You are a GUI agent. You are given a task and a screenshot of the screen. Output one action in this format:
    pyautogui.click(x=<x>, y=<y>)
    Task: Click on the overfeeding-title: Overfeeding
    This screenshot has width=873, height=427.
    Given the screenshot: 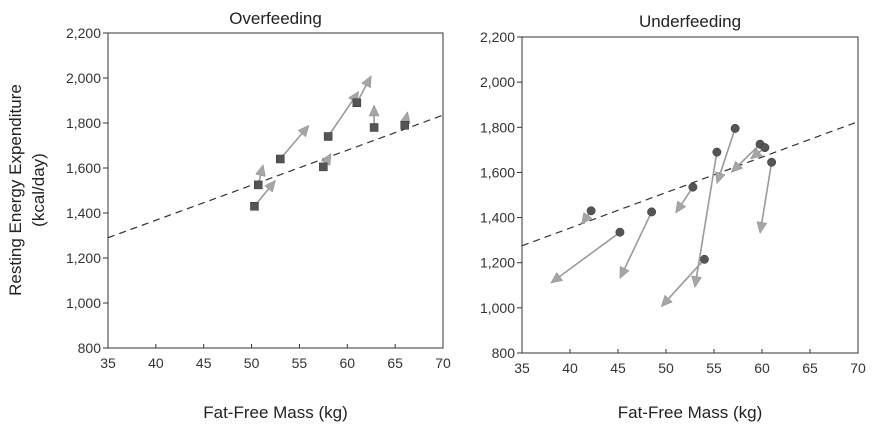 What is the action you would take?
    pyautogui.click(x=275, y=18)
    